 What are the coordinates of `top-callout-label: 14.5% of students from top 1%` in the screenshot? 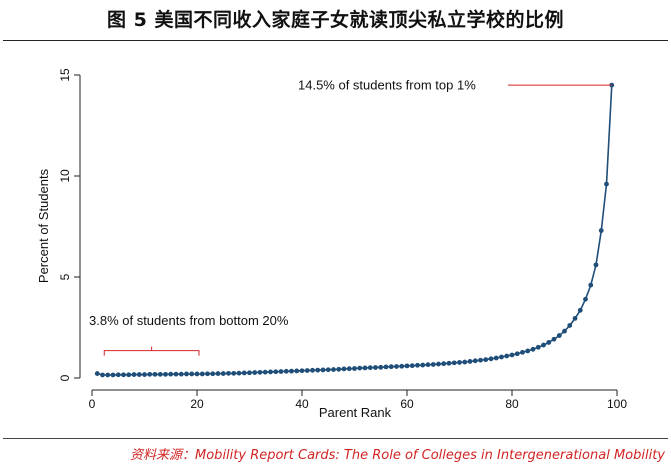 It's located at (387, 85).